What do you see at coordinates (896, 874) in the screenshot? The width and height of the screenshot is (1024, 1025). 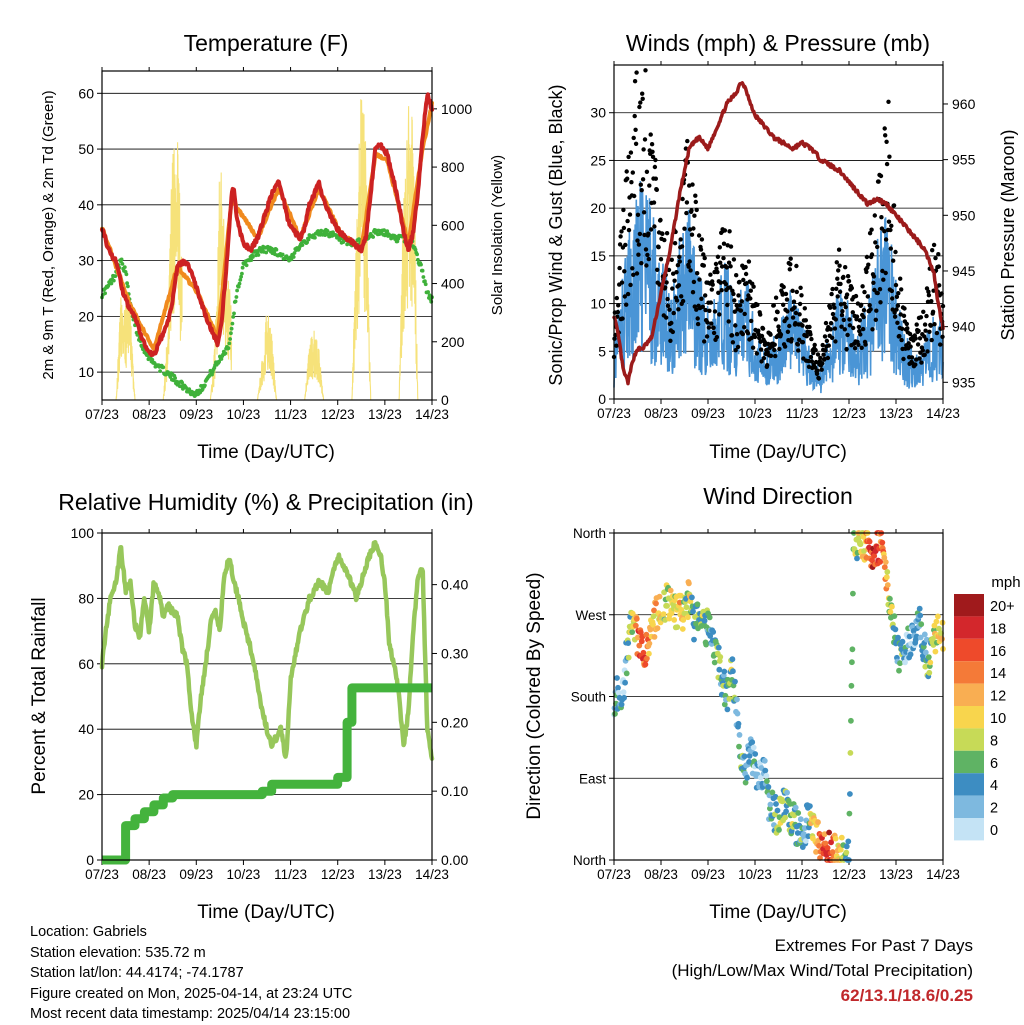 I see `dir-x-tick-label: 13/23` at bounding box center [896, 874].